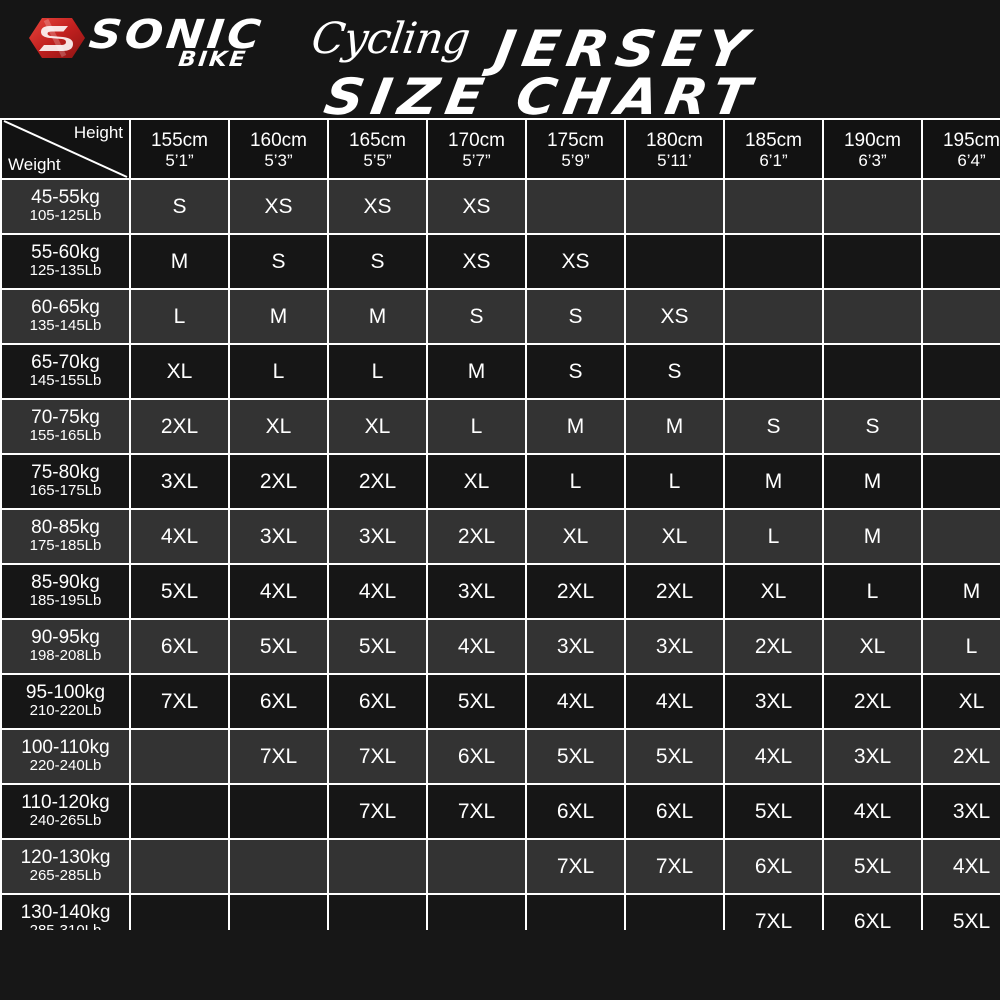 The image size is (1000, 1000). I want to click on column-header-cm: 180cm, so click(674, 141).